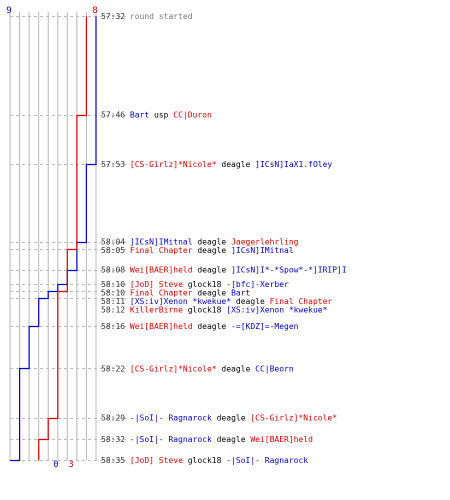  What do you see at coordinates (257, 284) in the screenshot?
I see `event-text: -[bfc]-Xerber` at bounding box center [257, 284].